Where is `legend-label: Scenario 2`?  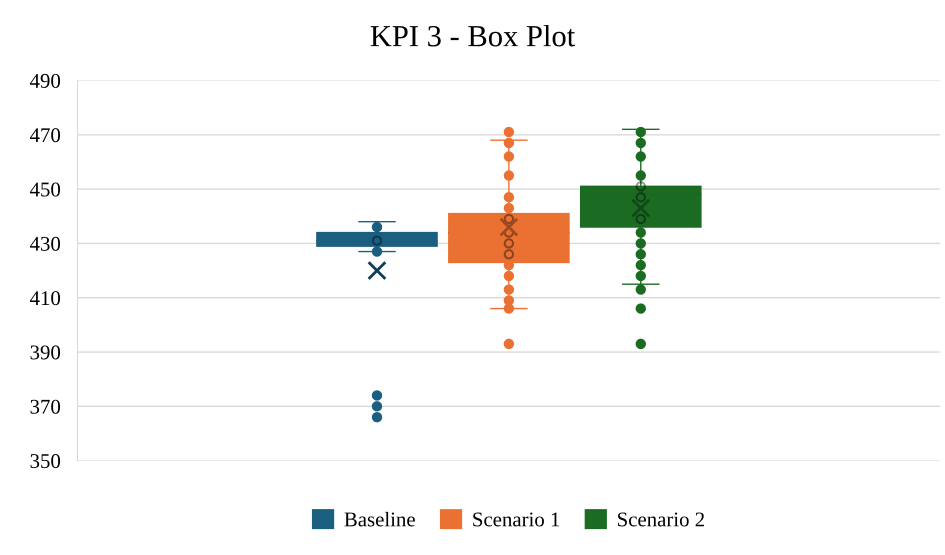
legend-label: Scenario 2 is located at coordinates (661, 519).